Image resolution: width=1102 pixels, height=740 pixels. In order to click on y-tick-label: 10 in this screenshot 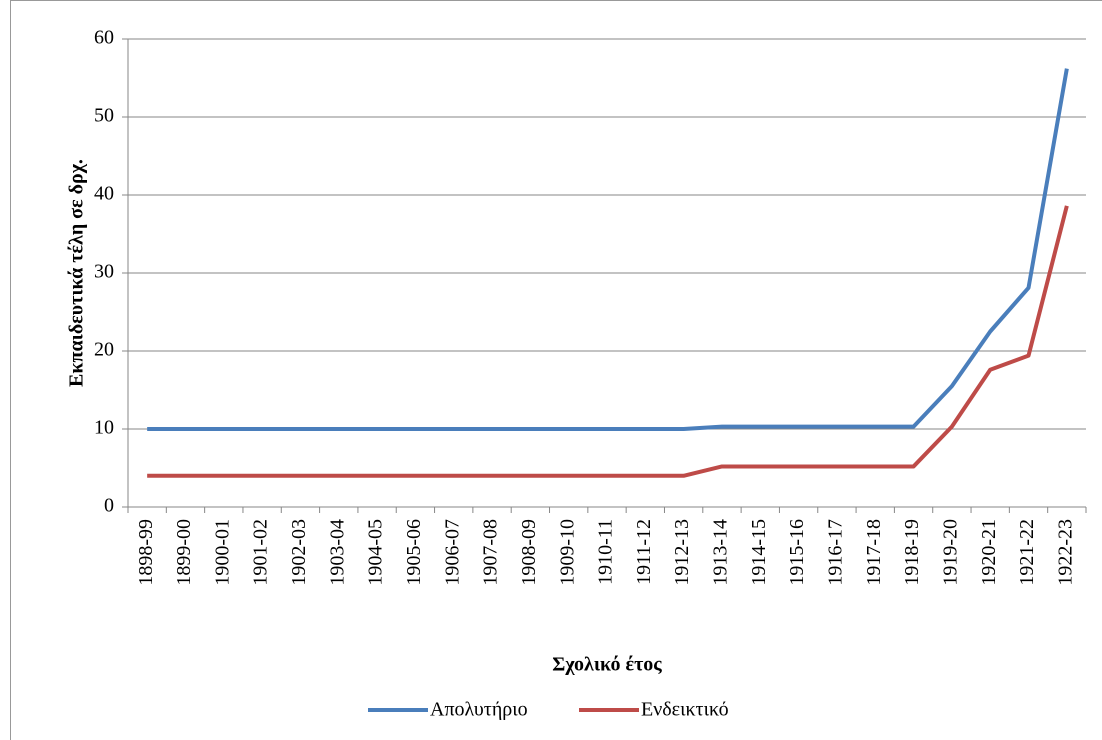, I will do `click(104, 428)`.